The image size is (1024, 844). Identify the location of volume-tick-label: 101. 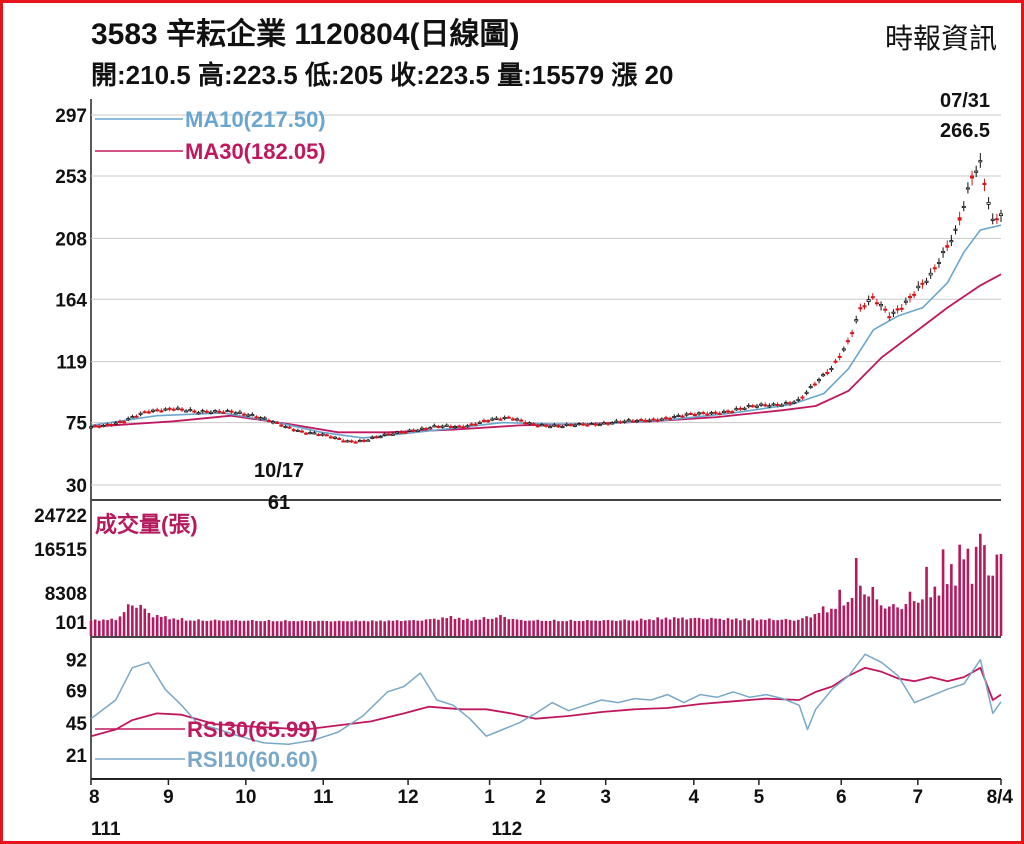
(71, 623).